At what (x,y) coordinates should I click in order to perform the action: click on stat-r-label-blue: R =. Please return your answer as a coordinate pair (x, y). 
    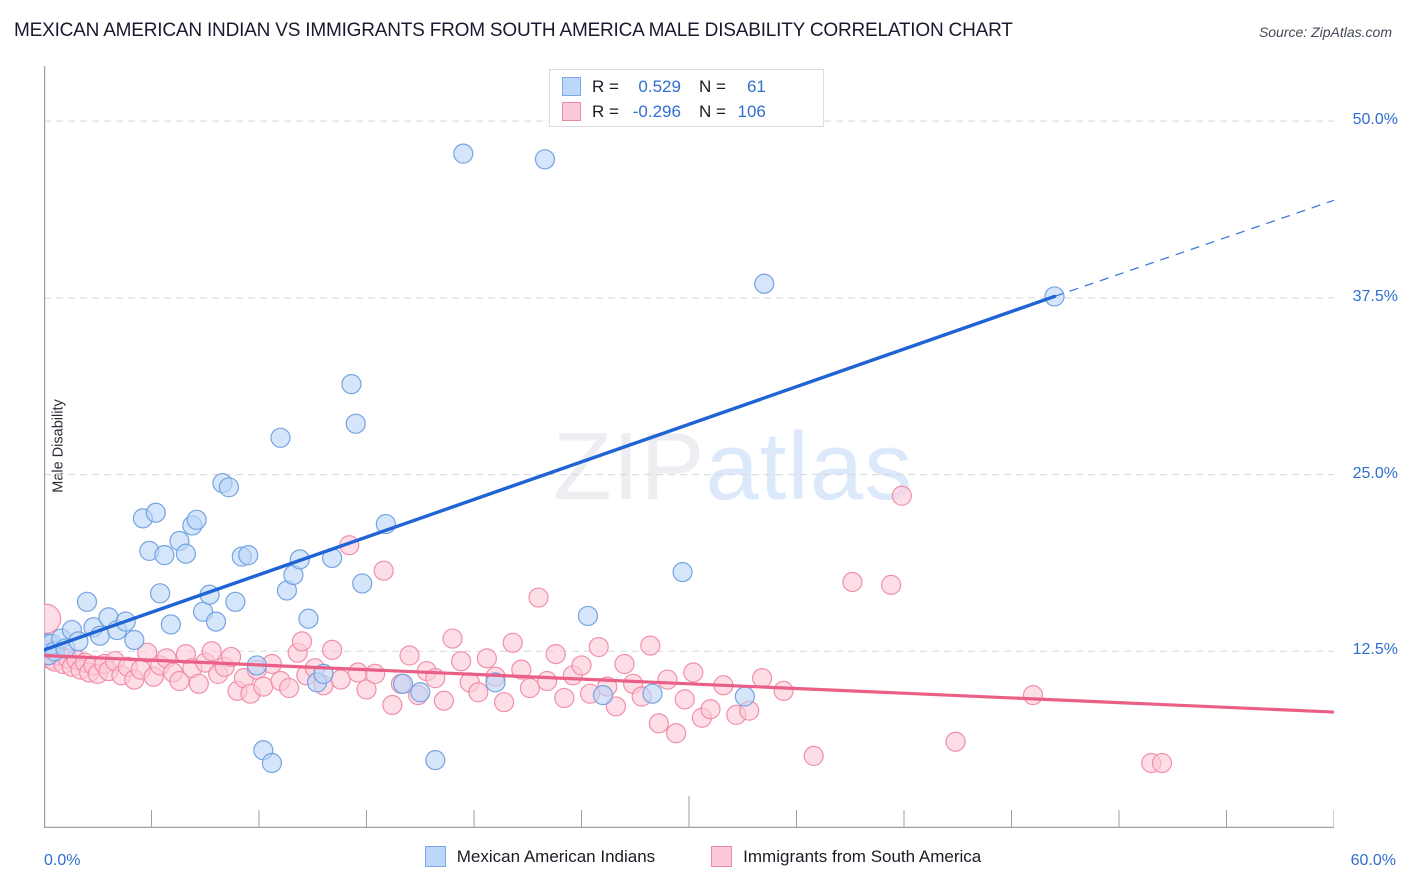
    Looking at the image, I should click on (605, 86).